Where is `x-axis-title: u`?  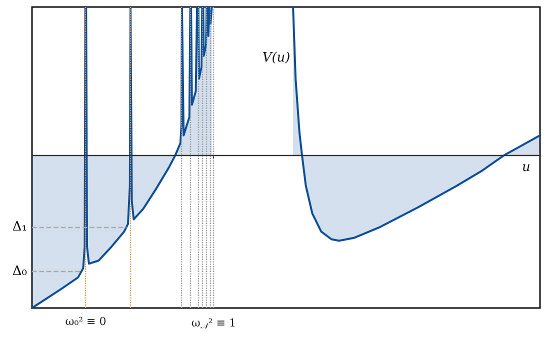 x-axis-title: u is located at coordinates (526, 168).